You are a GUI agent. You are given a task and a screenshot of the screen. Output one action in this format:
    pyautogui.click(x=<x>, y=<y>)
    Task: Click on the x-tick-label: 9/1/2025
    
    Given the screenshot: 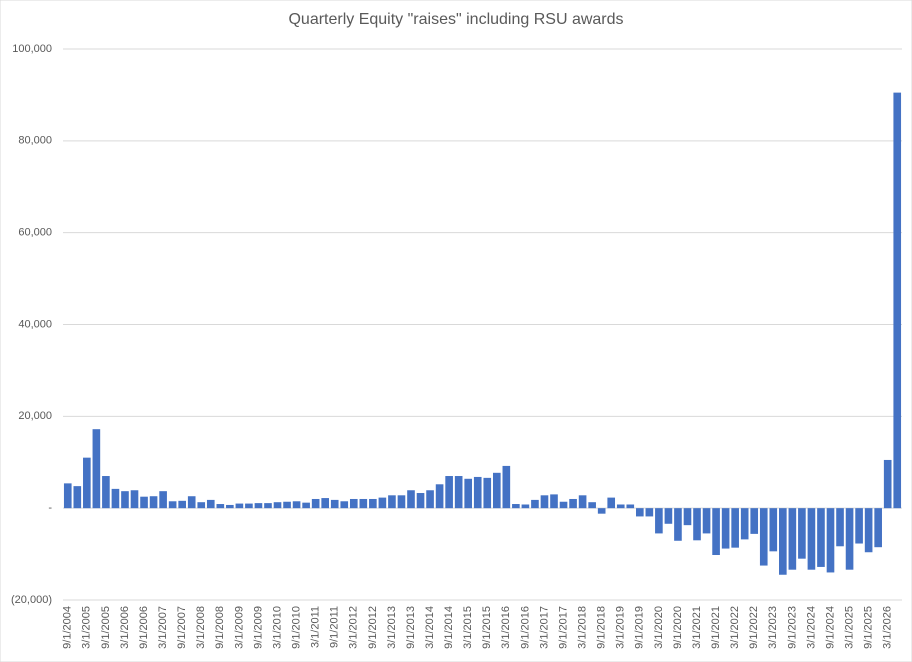 What is the action you would take?
    pyautogui.click(x=869, y=627)
    